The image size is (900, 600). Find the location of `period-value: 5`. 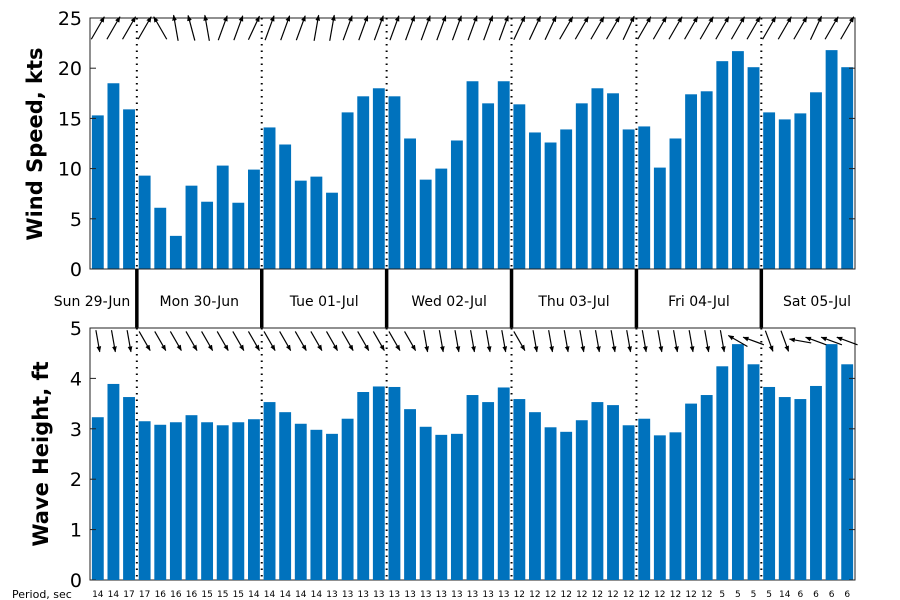

period-value: 5 is located at coordinates (769, 595).